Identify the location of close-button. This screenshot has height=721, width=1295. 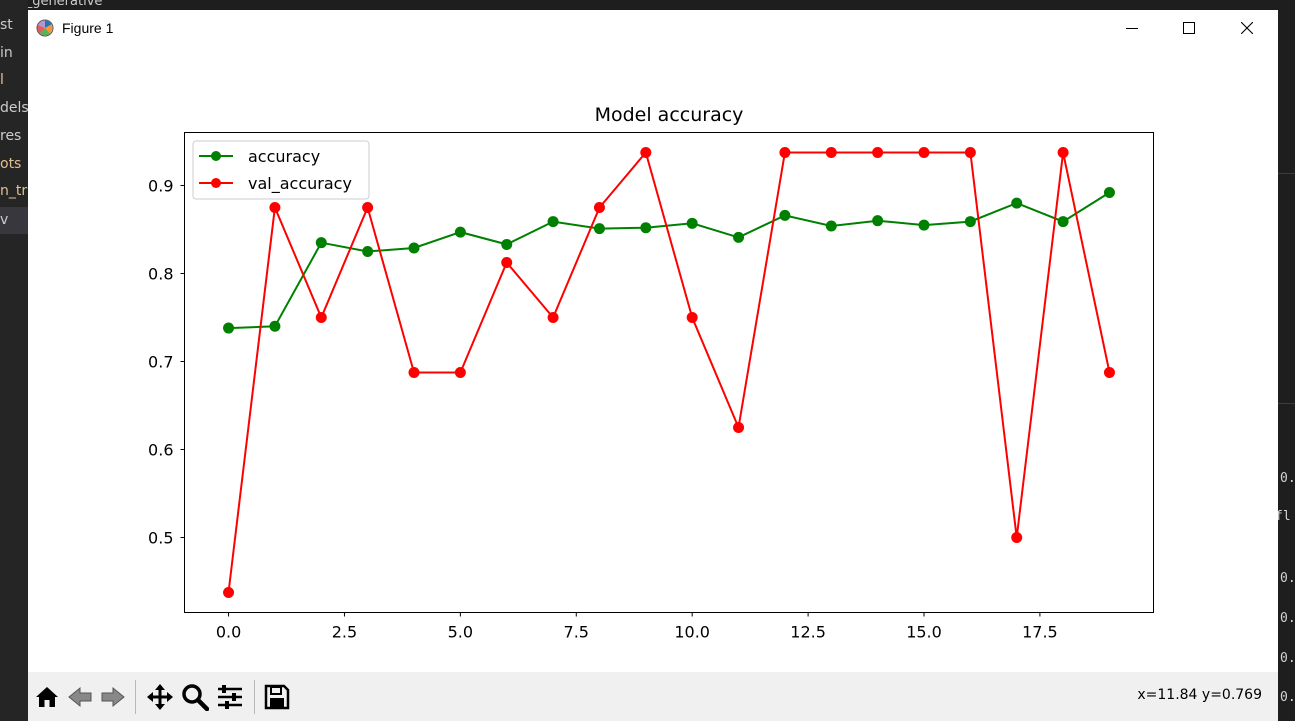
(1247, 28).